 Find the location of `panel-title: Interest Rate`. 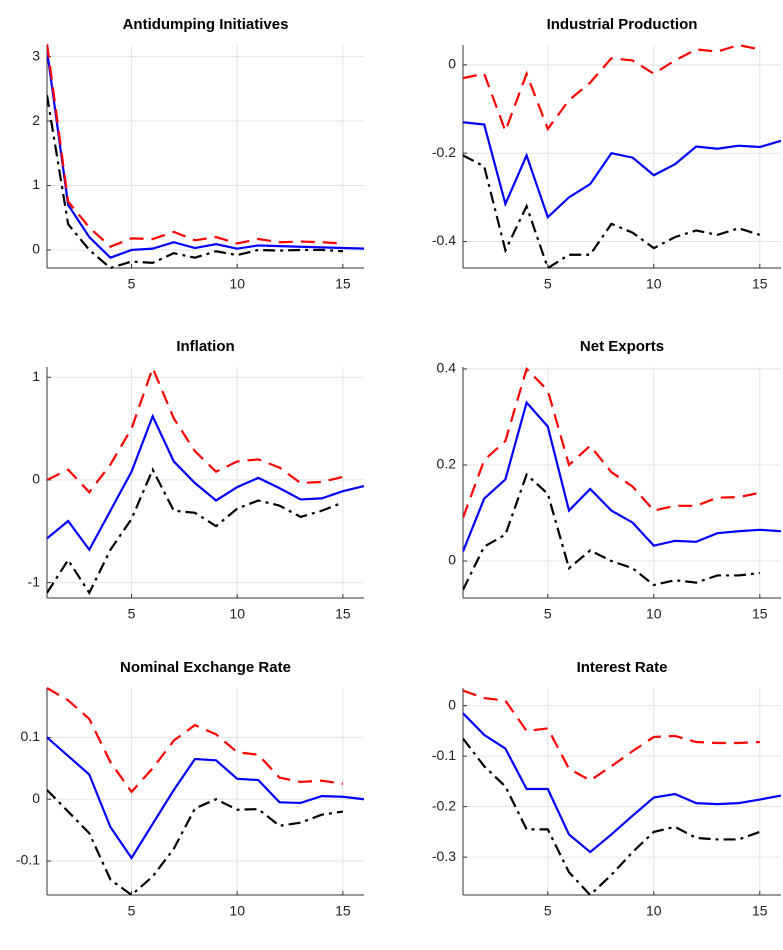

panel-title: Interest Rate is located at coordinates (622, 667).